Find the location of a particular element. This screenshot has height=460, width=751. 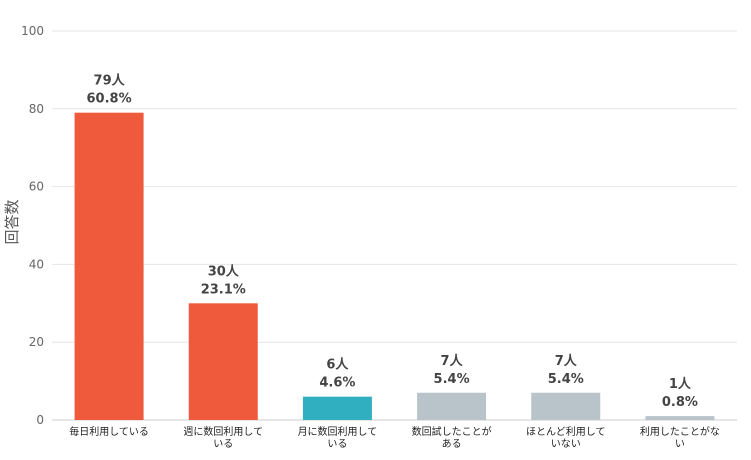

data-label: 1人 is located at coordinates (680, 384).